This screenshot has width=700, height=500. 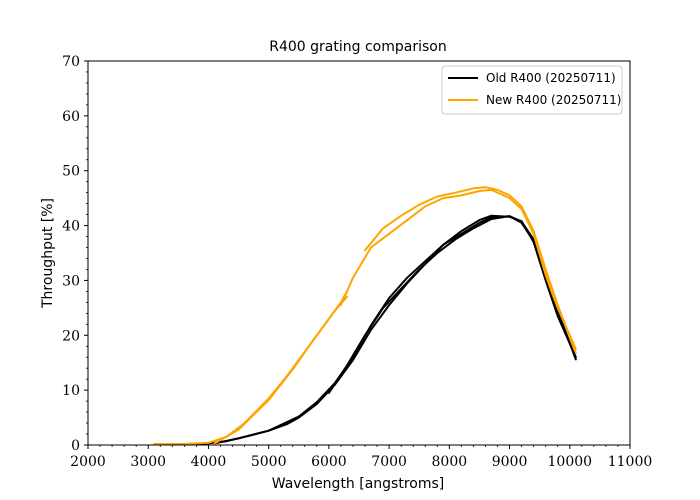 What do you see at coordinates (148, 462) in the screenshot?
I see `x-tick-label: 3000` at bounding box center [148, 462].